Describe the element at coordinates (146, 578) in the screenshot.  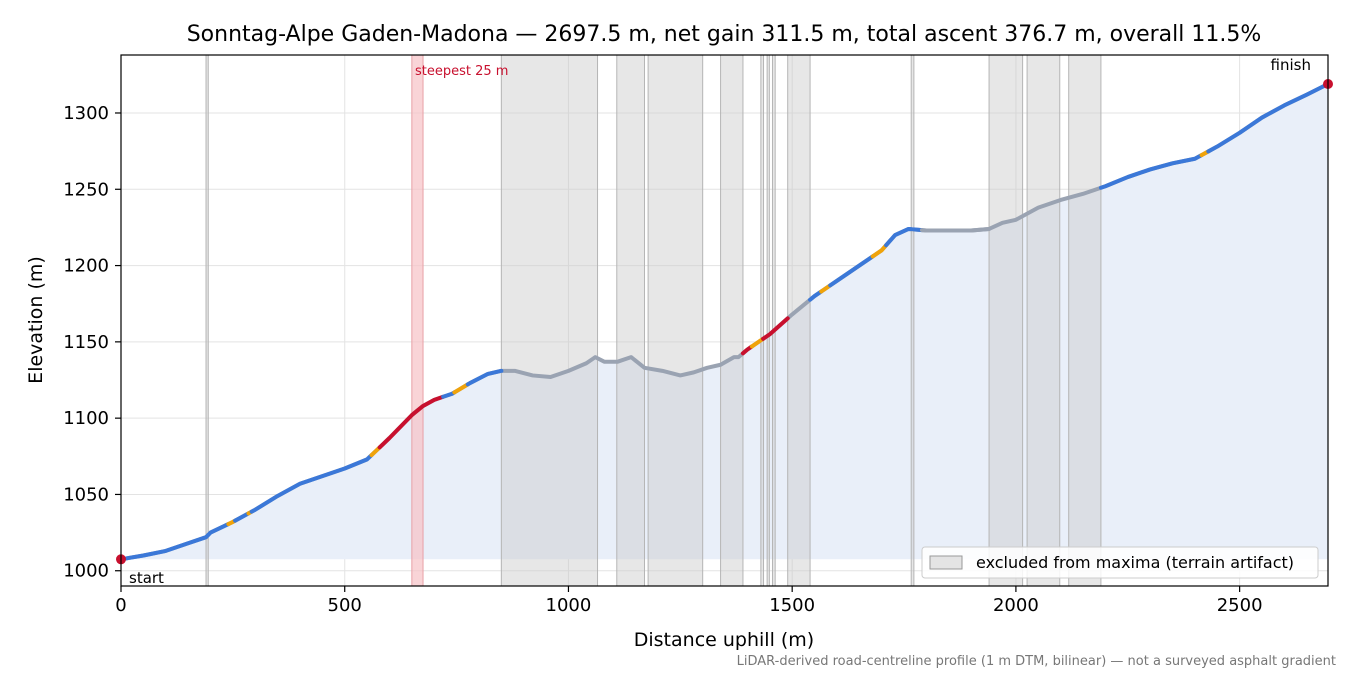
I see `start-annotation: start` at that location.